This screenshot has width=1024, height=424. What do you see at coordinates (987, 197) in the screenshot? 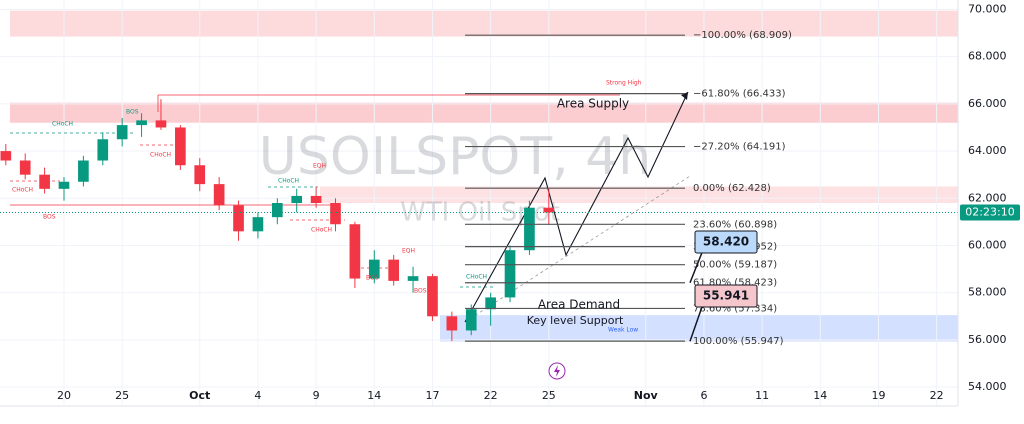
I see `y-tick-label: 62.000` at bounding box center [987, 197].